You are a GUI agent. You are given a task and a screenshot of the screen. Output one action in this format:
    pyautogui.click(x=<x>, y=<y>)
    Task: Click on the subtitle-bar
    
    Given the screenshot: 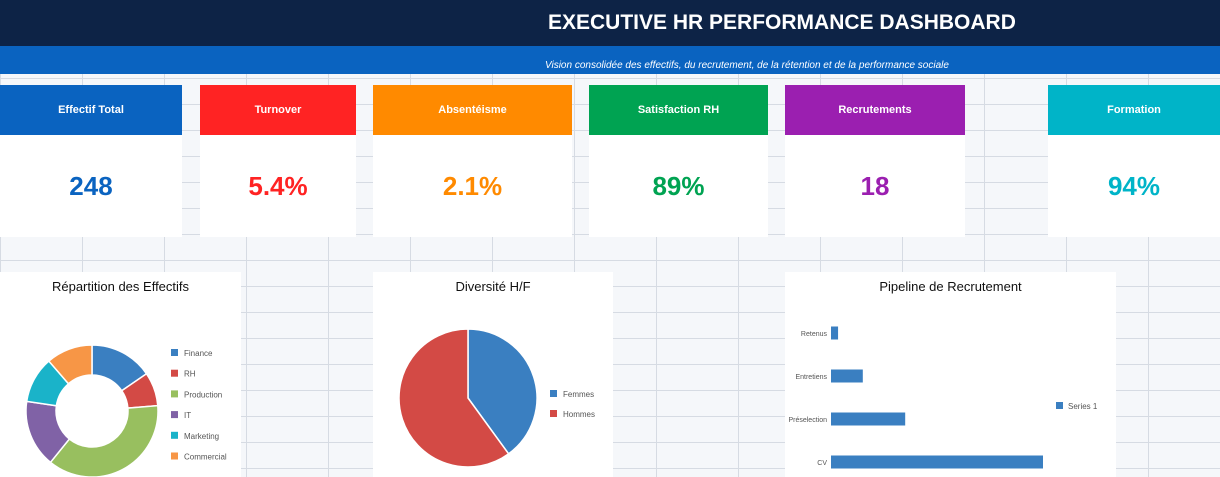 What is the action you would take?
    pyautogui.click(x=610, y=60)
    